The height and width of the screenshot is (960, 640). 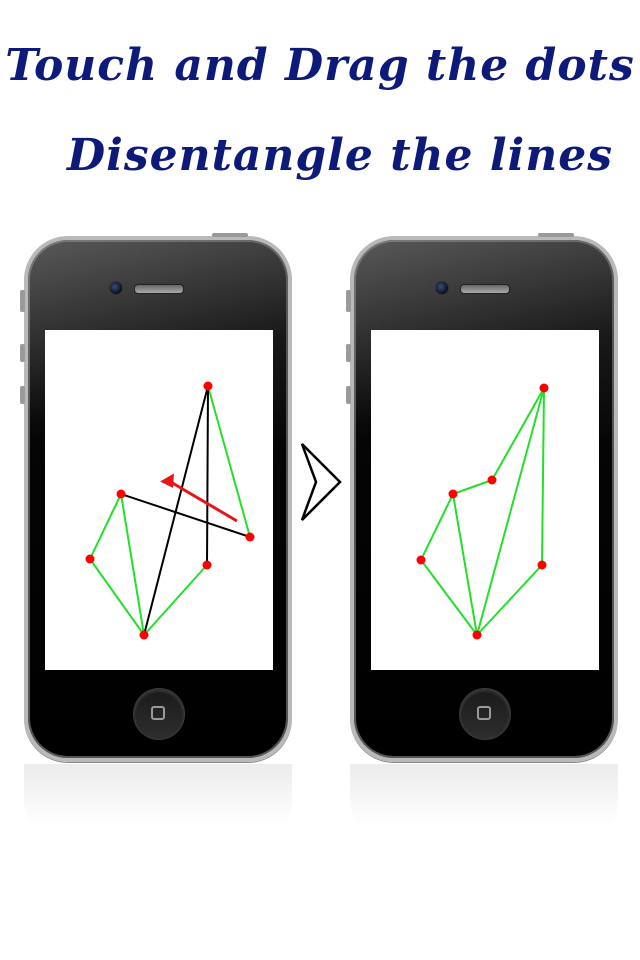 I want to click on puzzle-screen-tangled, so click(x=159, y=500).